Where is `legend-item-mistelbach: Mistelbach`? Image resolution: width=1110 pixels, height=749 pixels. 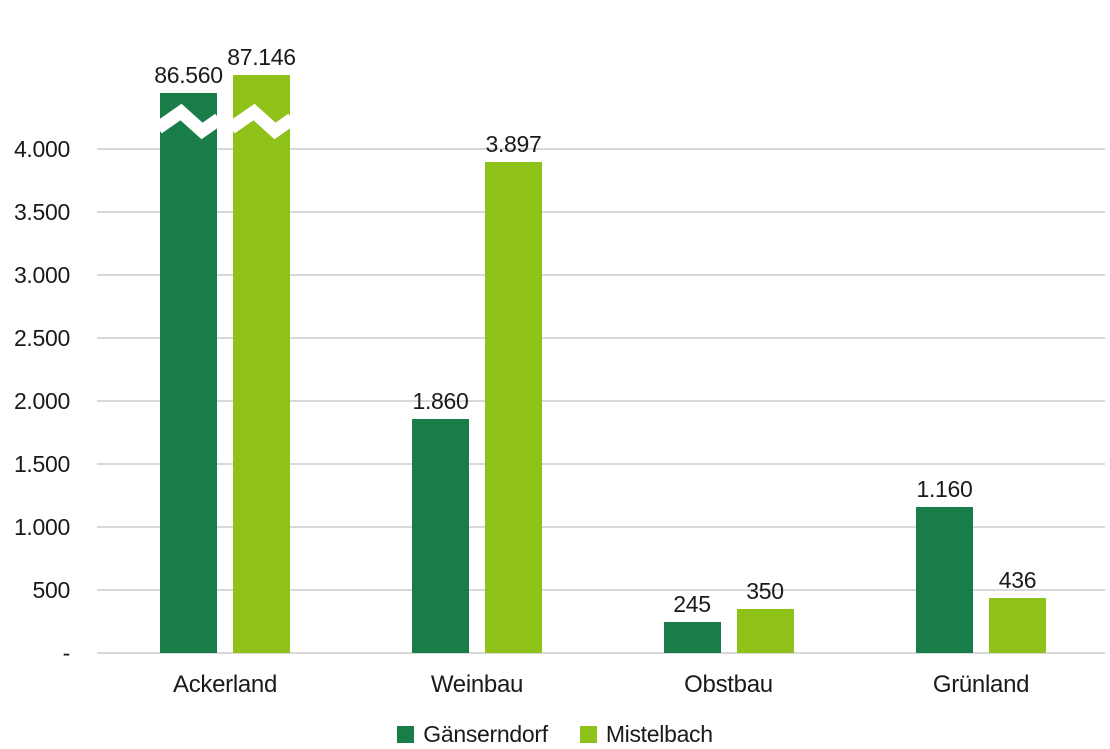 legend-item-mistelbach: Mistelbach is located at coordinates (646, 734).